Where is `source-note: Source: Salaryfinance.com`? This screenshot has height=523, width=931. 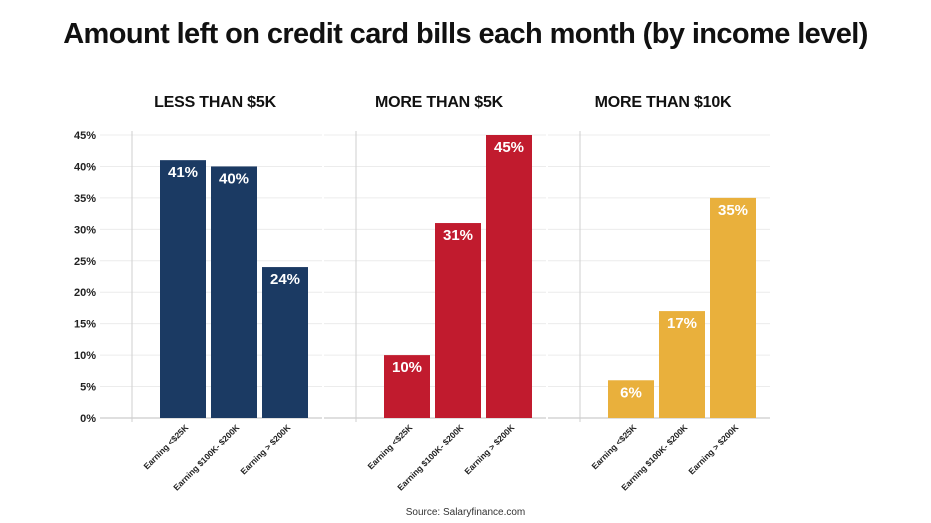
source-note: Source: Salaryfinance.com is located at coordinates (465, 512).